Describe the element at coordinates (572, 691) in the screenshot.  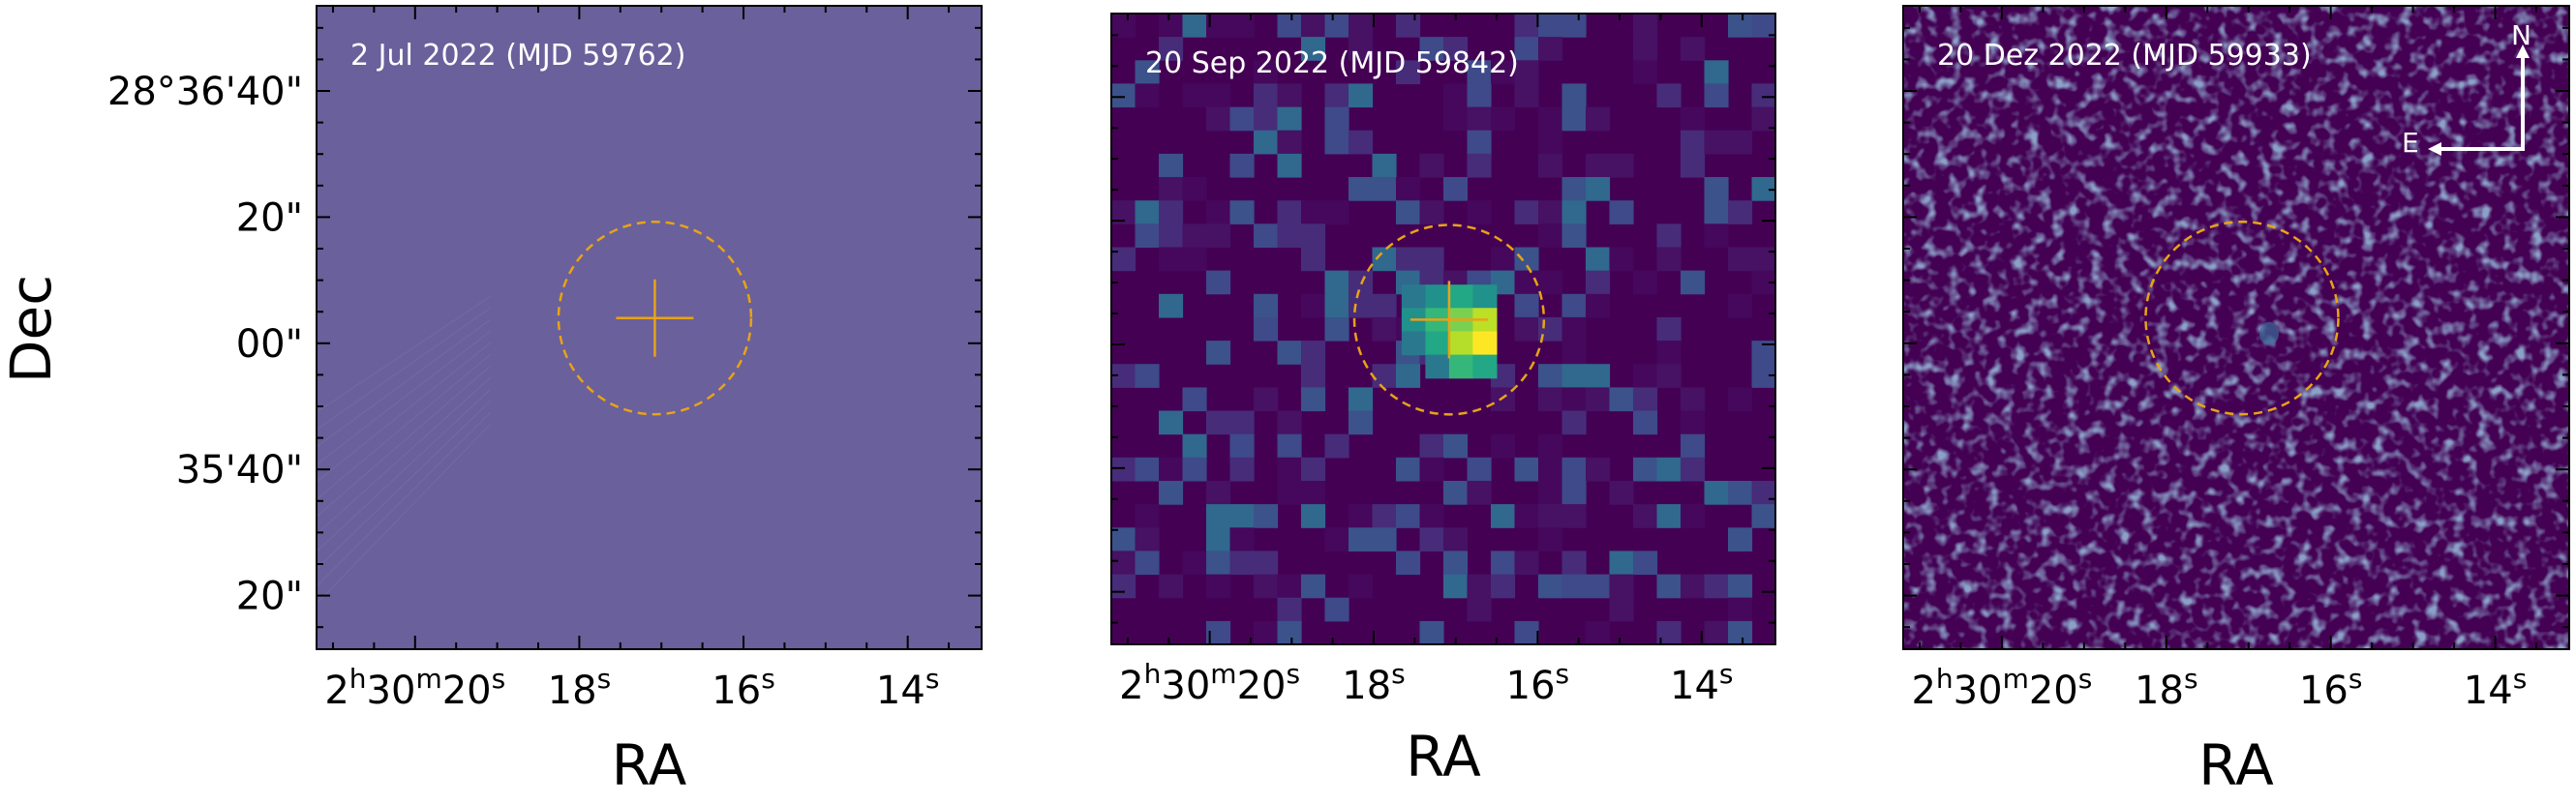
I see `x-tick-number: 18` at that location.